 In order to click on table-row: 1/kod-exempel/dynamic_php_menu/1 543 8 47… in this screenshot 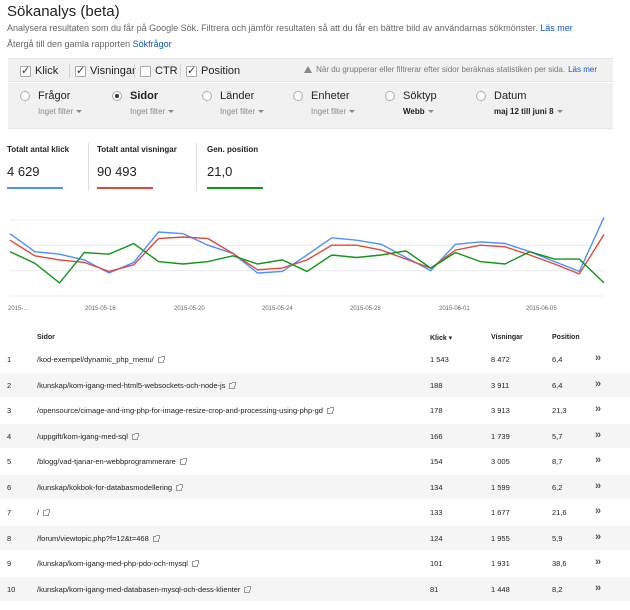, I will do `click(315, 359)`.